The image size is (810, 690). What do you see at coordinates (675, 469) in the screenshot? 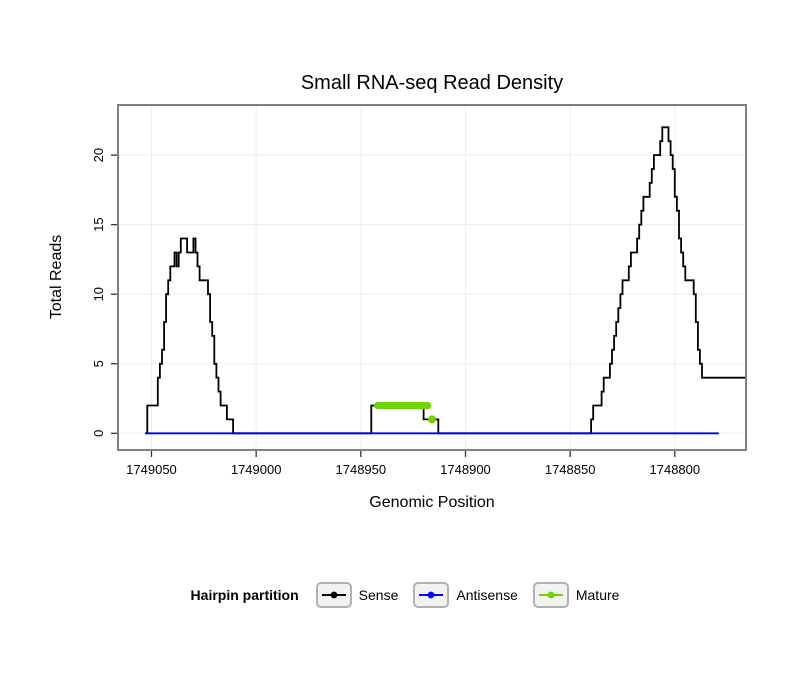
I see `x-tick-label: 1748800` at bounding box center [675, 469].